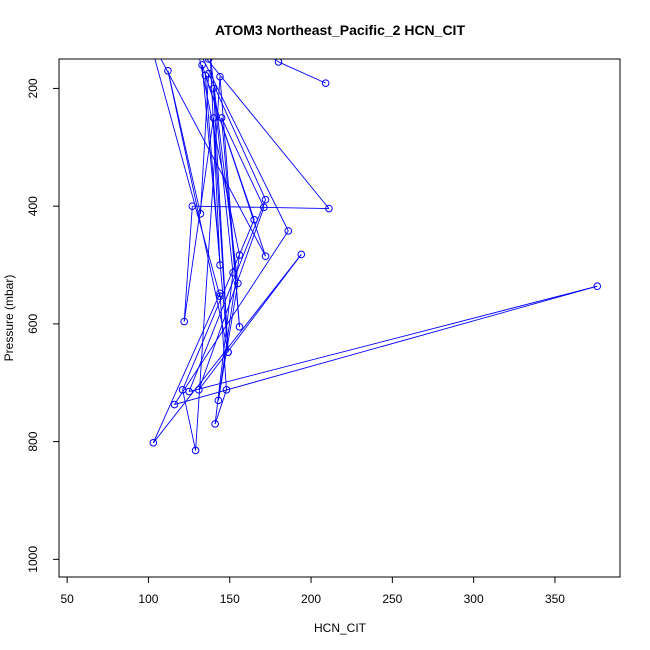 This screenshot has width=650, height=650. What do you see at coordinates (67, 599) in the screenshot?
I see `x-tick-label: 50` at bounding box center [67, 599].